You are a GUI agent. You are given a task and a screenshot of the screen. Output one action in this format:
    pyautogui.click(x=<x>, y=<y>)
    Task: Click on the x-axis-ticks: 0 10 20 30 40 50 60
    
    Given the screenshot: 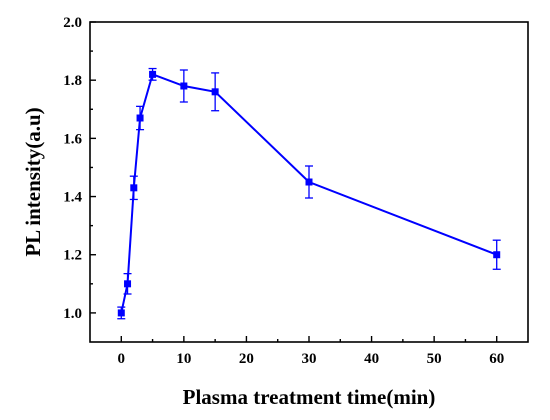 What is the action you would take?
    pyautogui.click(x=311, y=351)
    